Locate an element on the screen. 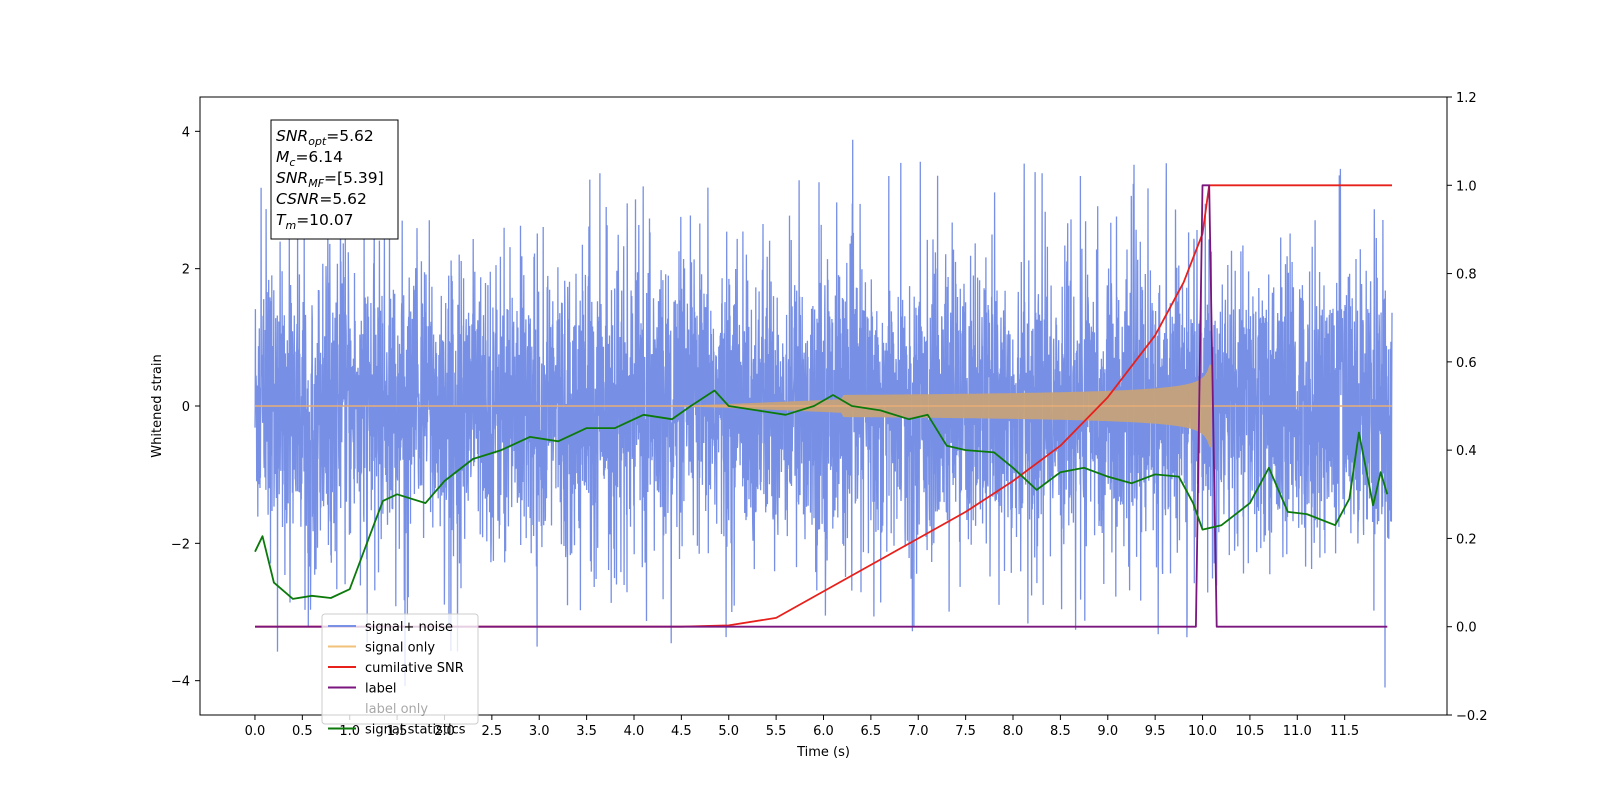 The image size is (1600, 804). y-axis-label: Whitened strain is located at coordinates (157, 405).